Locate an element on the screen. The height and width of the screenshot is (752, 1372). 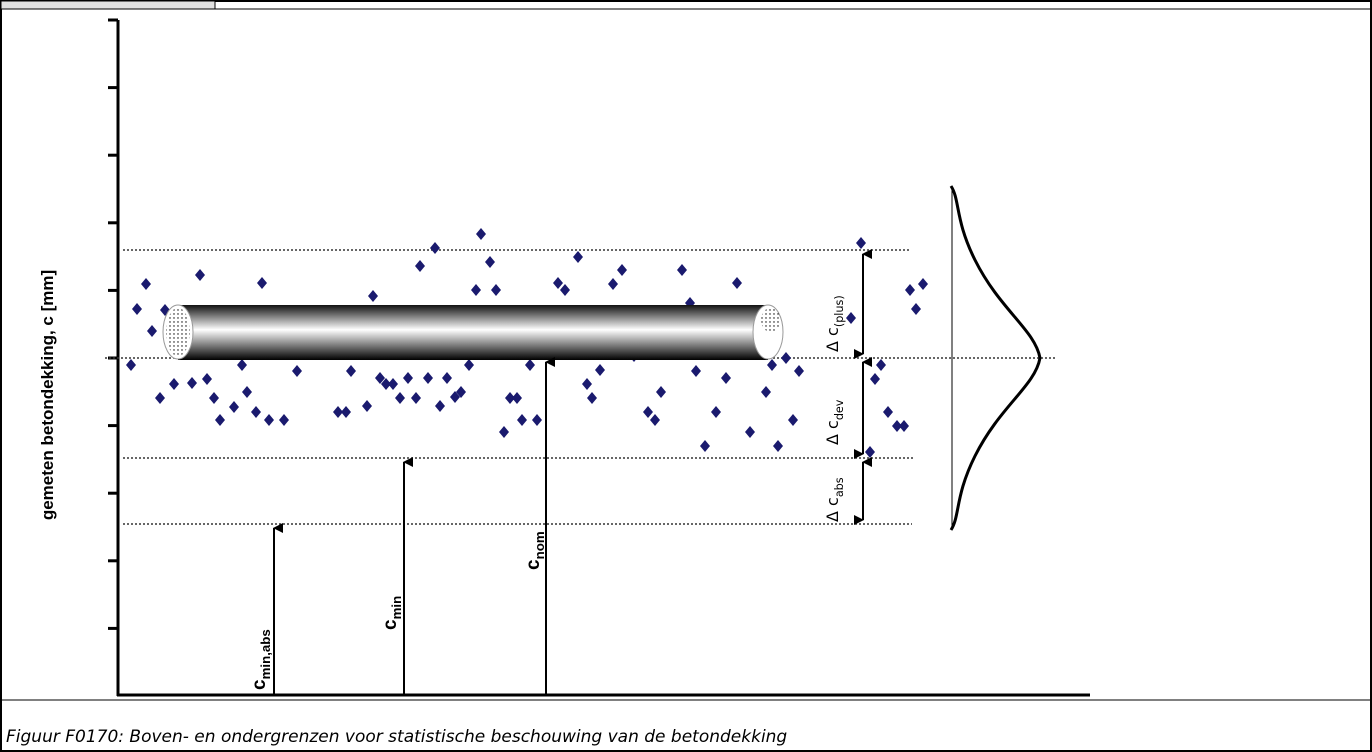
tab is located at coordinates (108, 5).